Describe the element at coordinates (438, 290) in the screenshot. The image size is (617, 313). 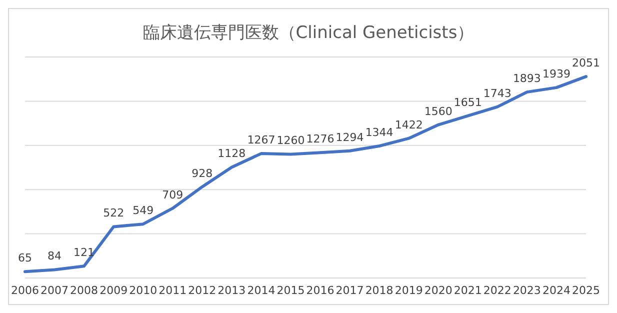
I see `x-tick-label: 2020` at that location.